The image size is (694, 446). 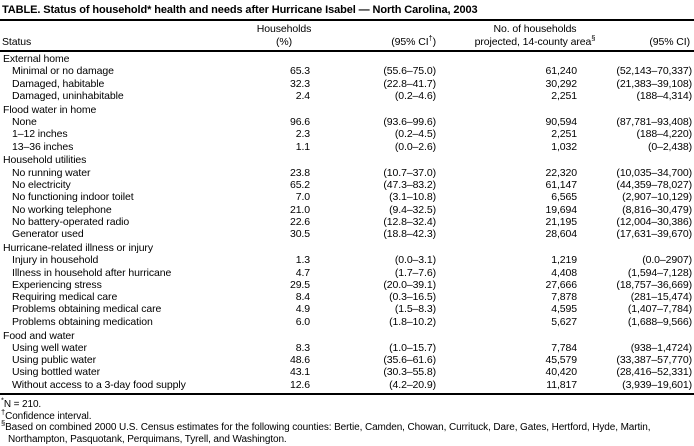 I want to click on households-ci-value: (93.6–99.6), so click(x=409, y=121).